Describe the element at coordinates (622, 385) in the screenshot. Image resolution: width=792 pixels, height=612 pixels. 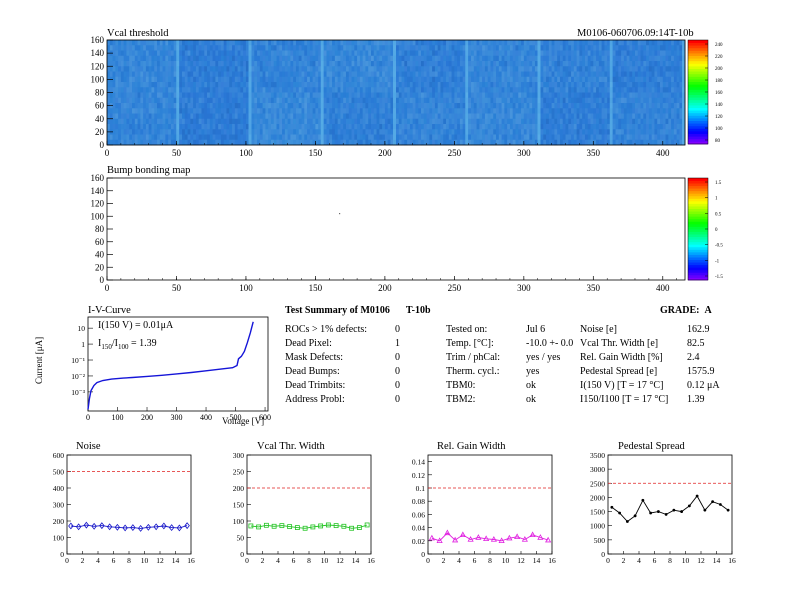
I see `summary-label: I(150 V) [T = 17 °C]` at that location.